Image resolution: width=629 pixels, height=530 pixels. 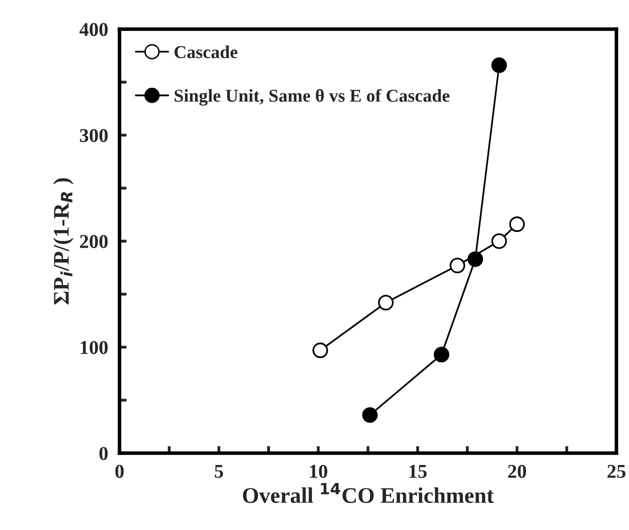 I want to click on y-tick-label: 200, so click(x=94, y=241).